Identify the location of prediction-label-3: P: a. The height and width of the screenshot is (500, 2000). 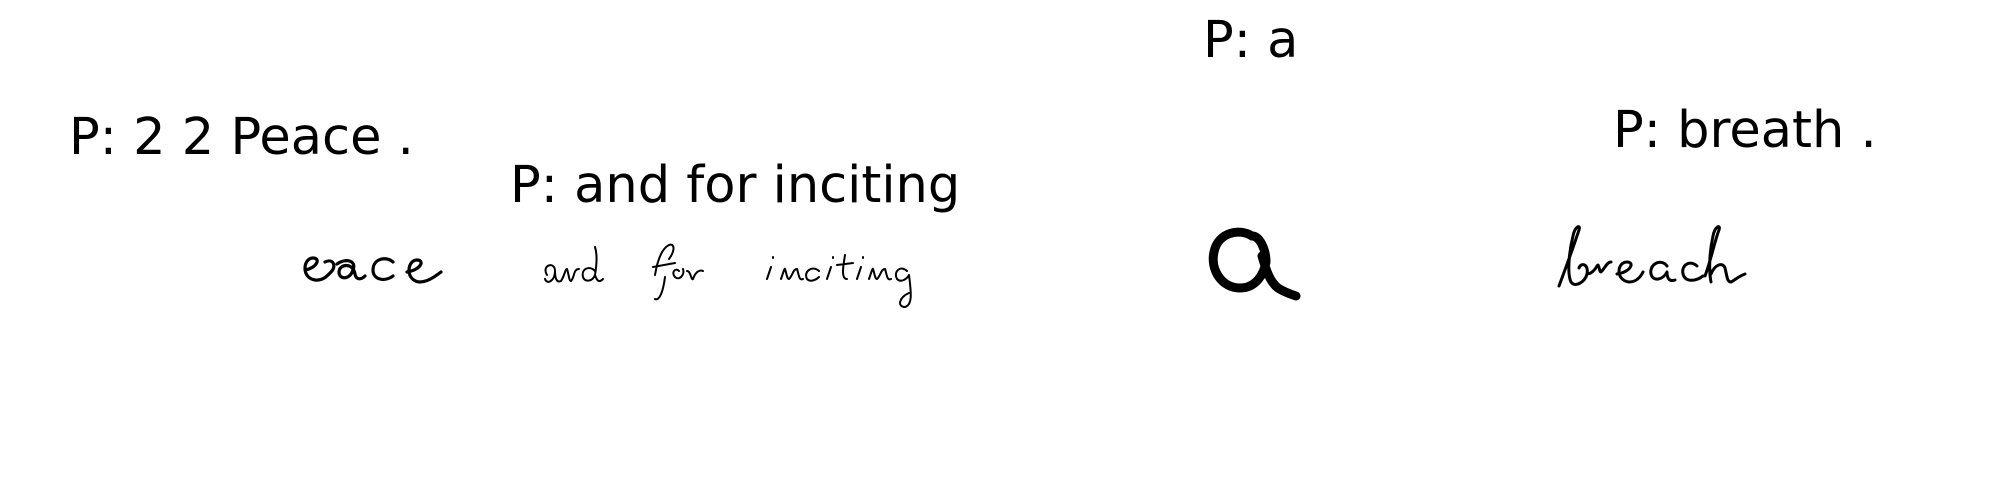
(1251, 40).